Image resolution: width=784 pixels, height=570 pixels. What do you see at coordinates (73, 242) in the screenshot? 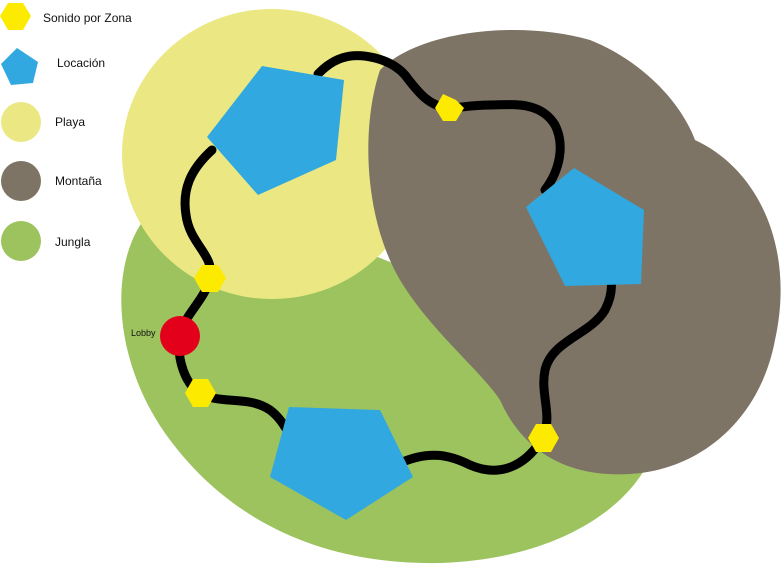
I see `legend-label-jungla: Jungla` at bounding box center [73, 242].